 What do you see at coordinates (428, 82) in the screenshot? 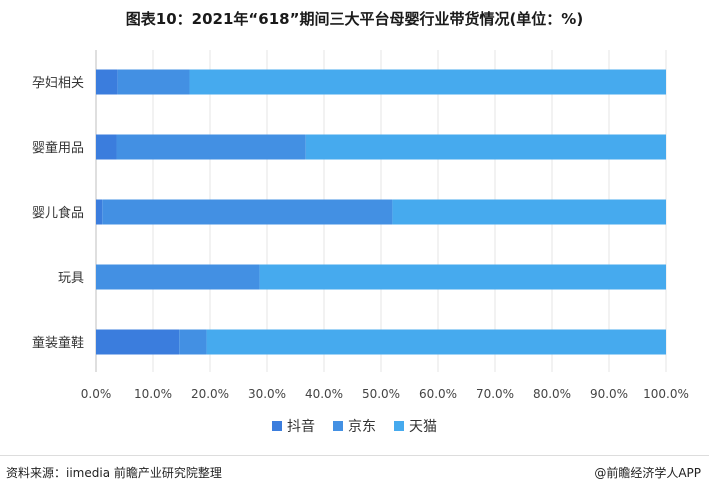
I see `bar-天猫-孕妇相关` at bounding box center [428, 82].